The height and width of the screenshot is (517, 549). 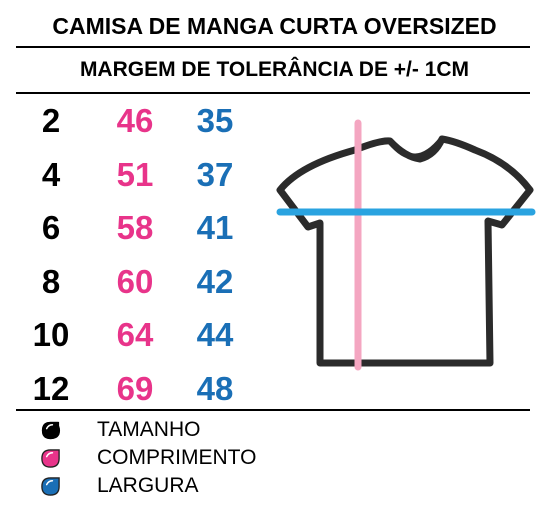 I want to click on legend-label: COMPRIMENTO, so click(x=177, y=457).